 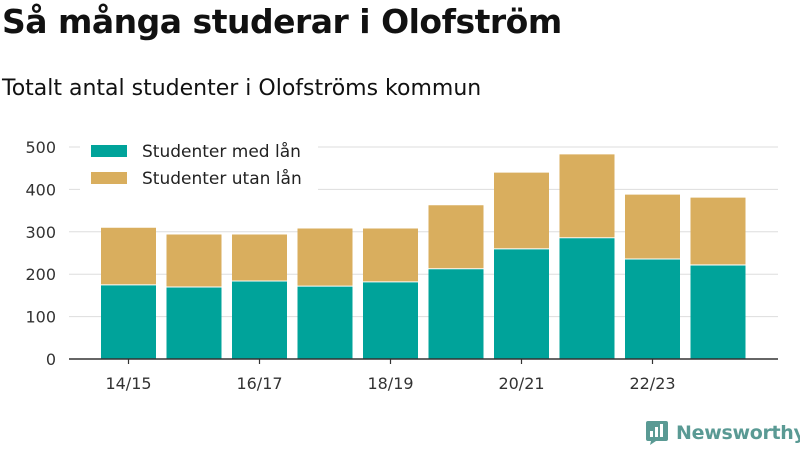 I want to click on y-tick-label: 400, so click(x=40, y=189).